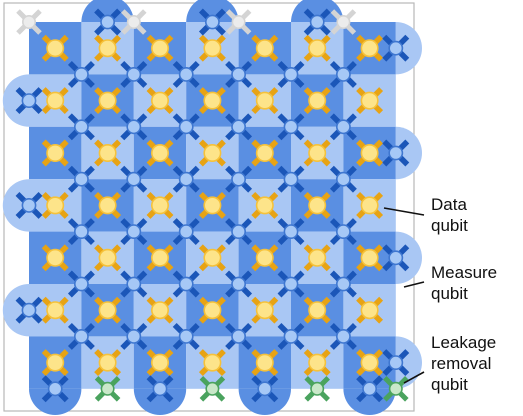 This screenshot has height=416, width=523. I want to click on measure-qubit-label: Measure qubit, so click(464, 283).